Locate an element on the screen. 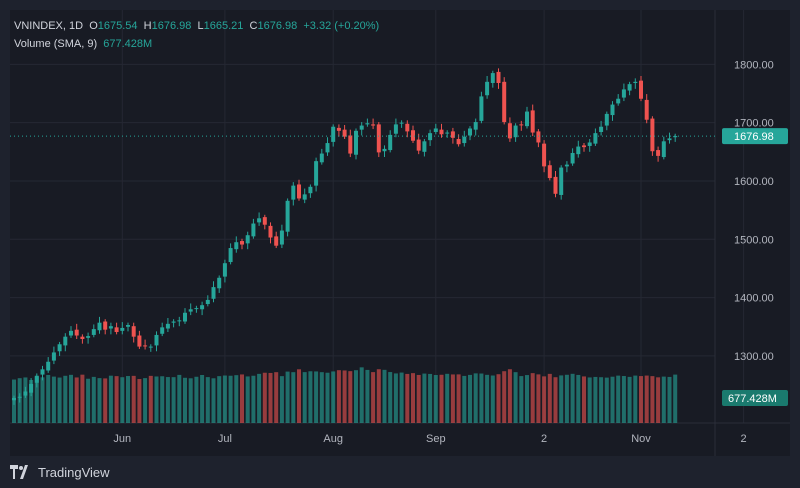 The image size is (800, 488). price-axis-label: 1500.00 is located at coordinates (754, 240).